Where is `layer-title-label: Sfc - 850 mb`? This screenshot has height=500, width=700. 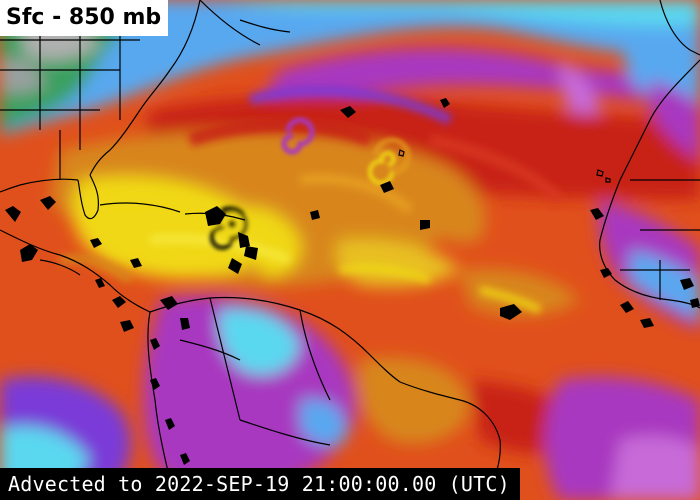
layer-title-label: Sfc - 850 mb is located at coordinates (84, 18).